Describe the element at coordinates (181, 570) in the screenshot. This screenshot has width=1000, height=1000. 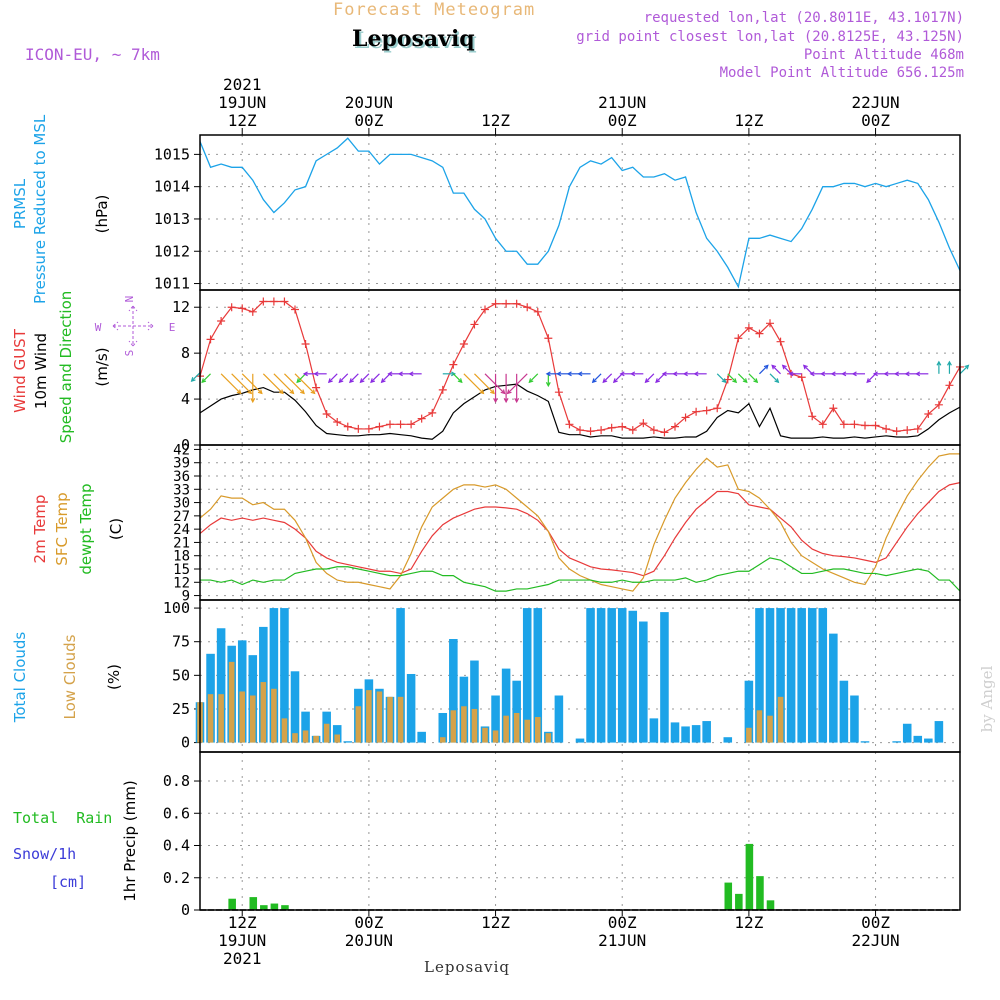
I see `y-tick-label: 15` at that location.